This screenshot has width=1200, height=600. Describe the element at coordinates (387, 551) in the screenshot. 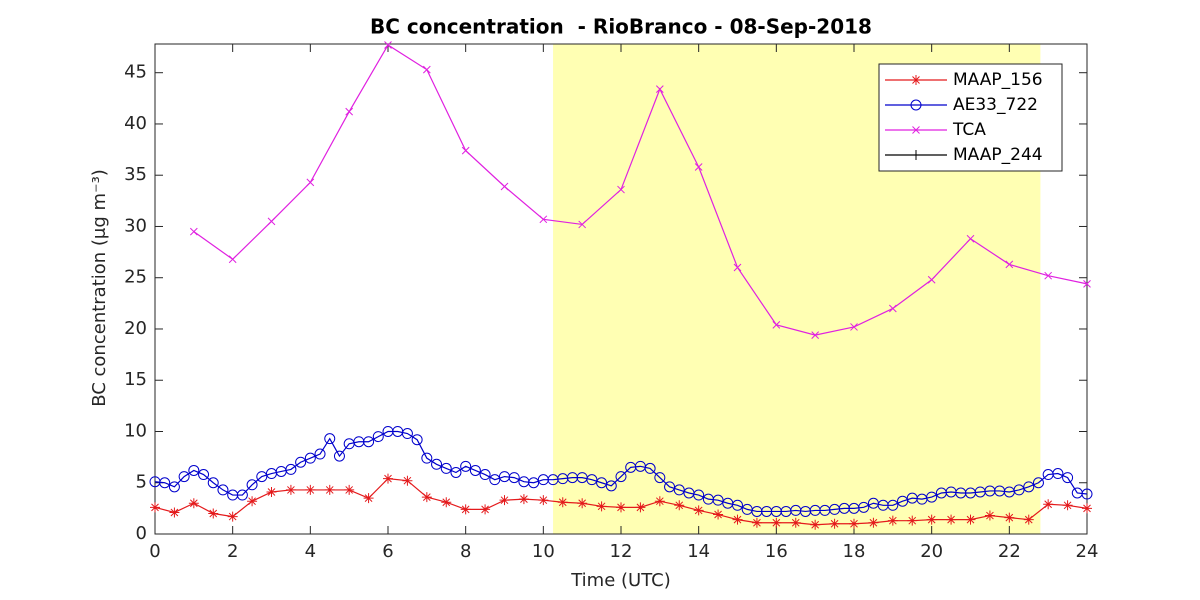

I see `x-tick-label: 6` at that location.